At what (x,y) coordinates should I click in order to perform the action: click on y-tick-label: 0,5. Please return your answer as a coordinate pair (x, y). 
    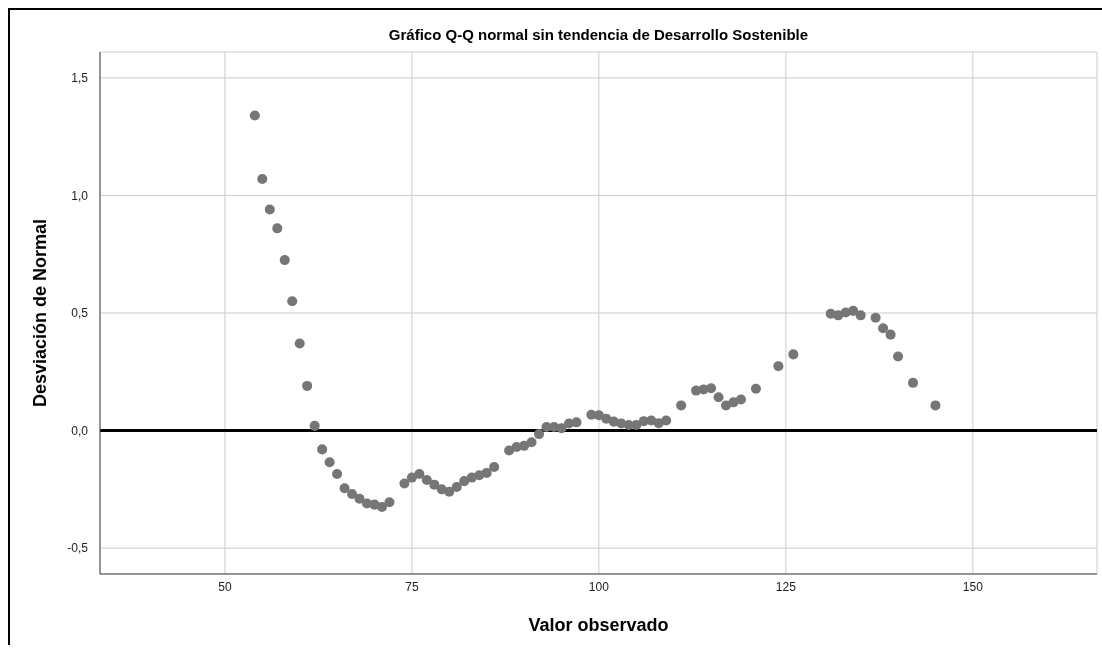
    Looking at the image, I should click on (80, 313).